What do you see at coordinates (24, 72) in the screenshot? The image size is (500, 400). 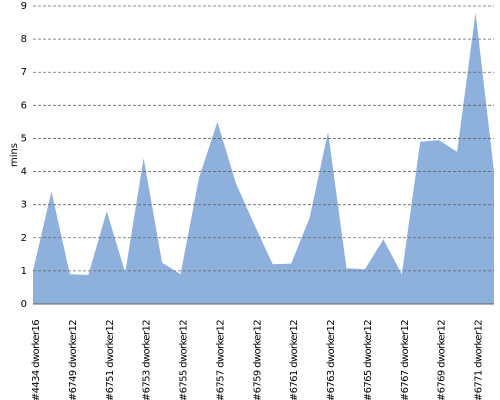 I see `y-tick-label: 7` at bounding box center [24, 72].